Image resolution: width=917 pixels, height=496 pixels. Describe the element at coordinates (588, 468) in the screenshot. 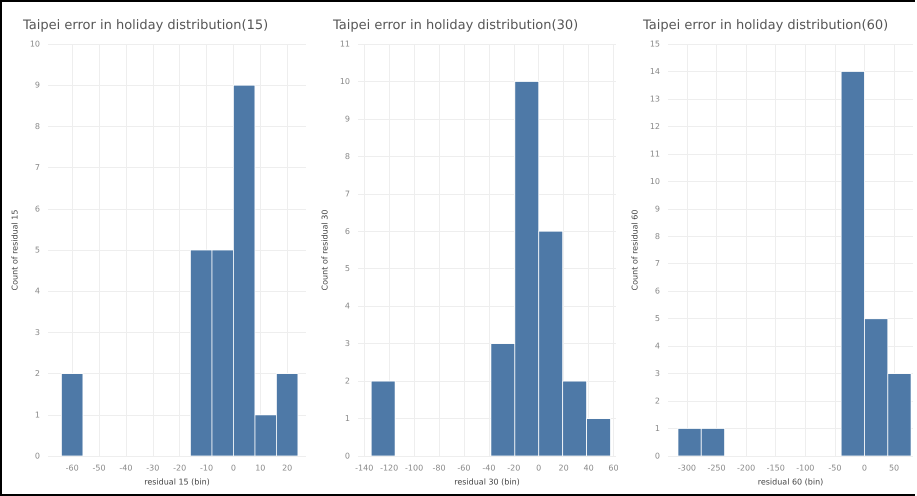

I see `x-tick-label: 40` at that location.